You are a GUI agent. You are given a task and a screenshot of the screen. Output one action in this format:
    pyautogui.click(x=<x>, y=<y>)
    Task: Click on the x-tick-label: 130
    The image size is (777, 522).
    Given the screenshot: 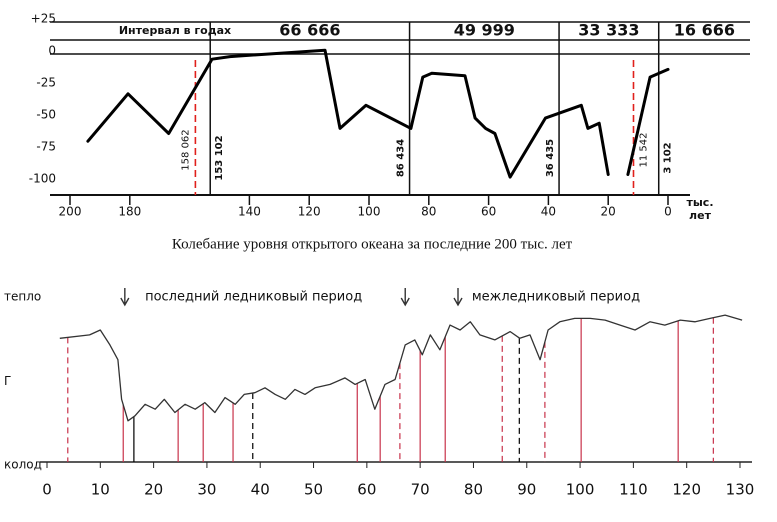 What is the action you would take?
    pyautogui.click(x=740, y=490)
    